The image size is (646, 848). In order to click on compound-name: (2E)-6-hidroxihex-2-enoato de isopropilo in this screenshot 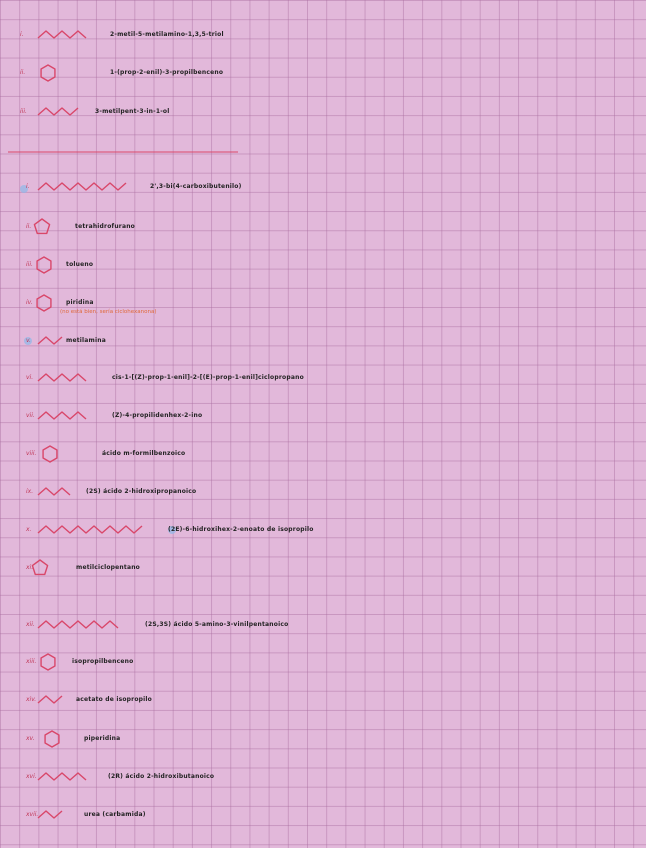, I will do `click(241, 529)`.